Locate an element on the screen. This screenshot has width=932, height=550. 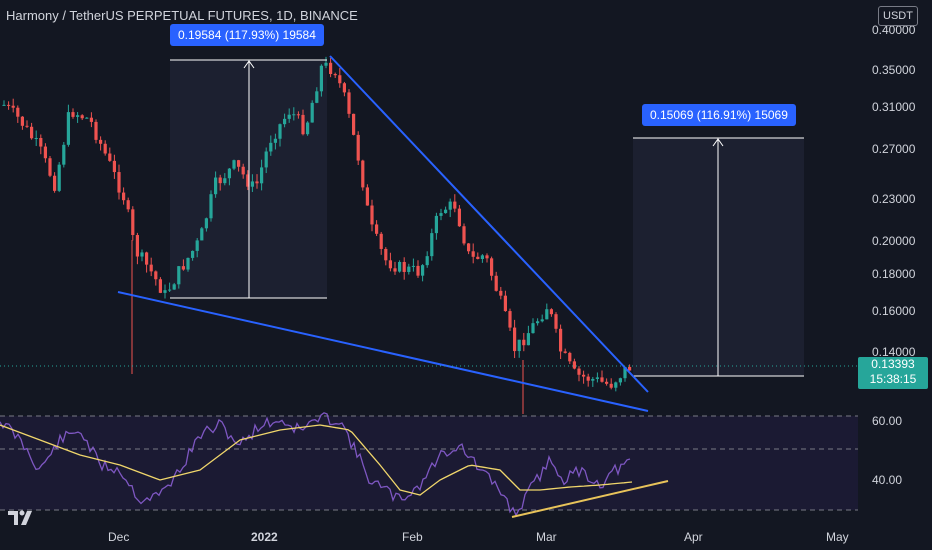
lower-trendline is located at coordinates (383, 351).